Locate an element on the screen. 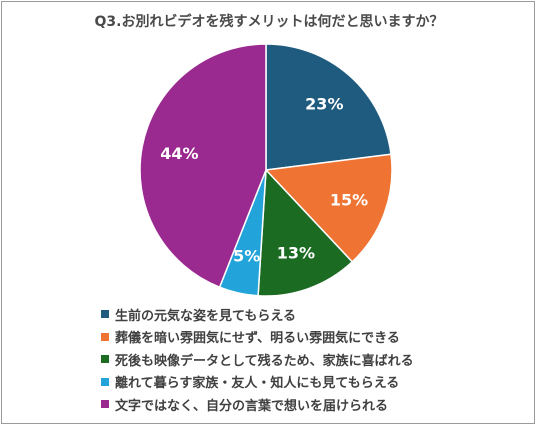 This screenshot has height=425, width=536. pie-label-4: 44% is located at coordinates (179, 153).